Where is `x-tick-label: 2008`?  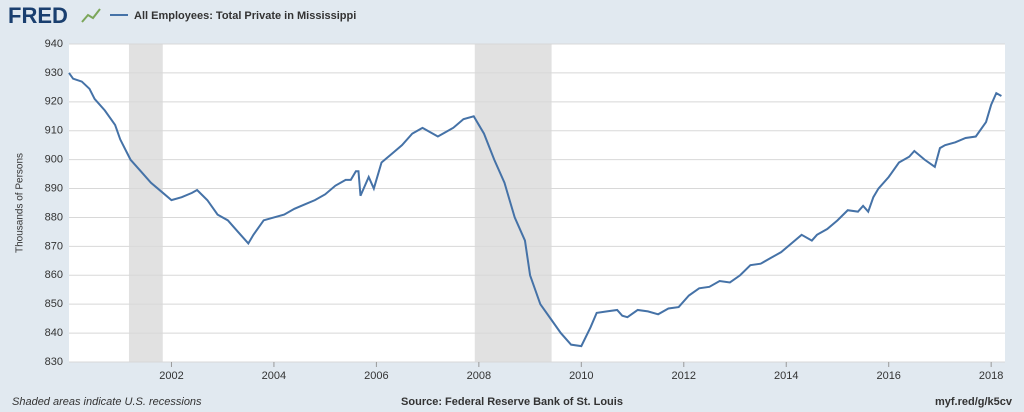
x-tick-label: 2008 is located at coordinates (479, 376).